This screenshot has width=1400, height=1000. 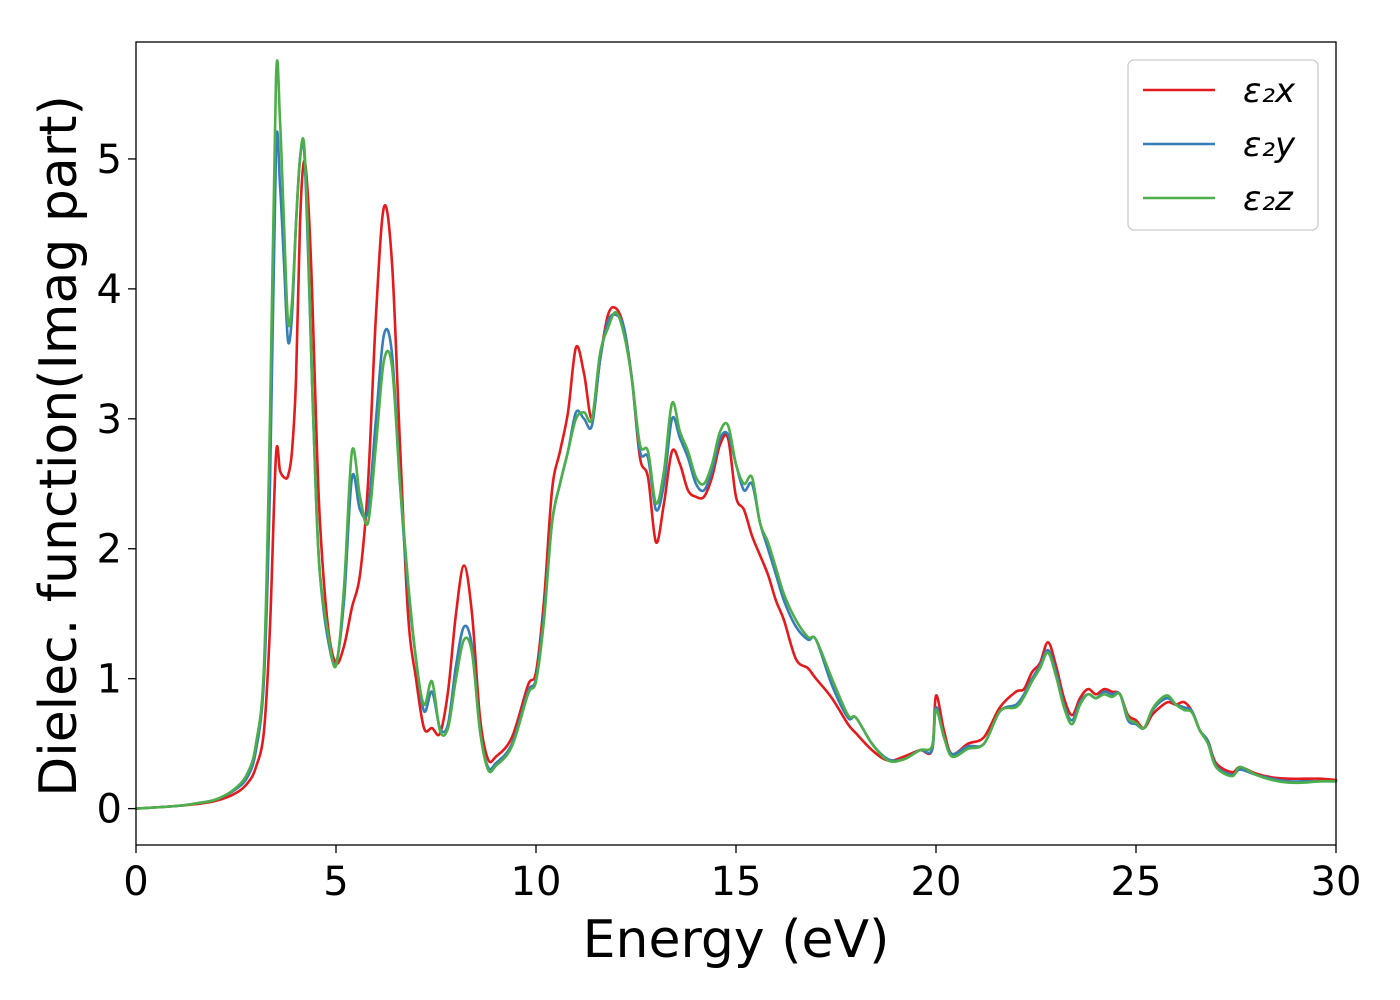 What do you see at coordinates (736, 940) in the screenshot?
I see `x-axis-label: Energy (eV)` at bounding box center [736, 940].